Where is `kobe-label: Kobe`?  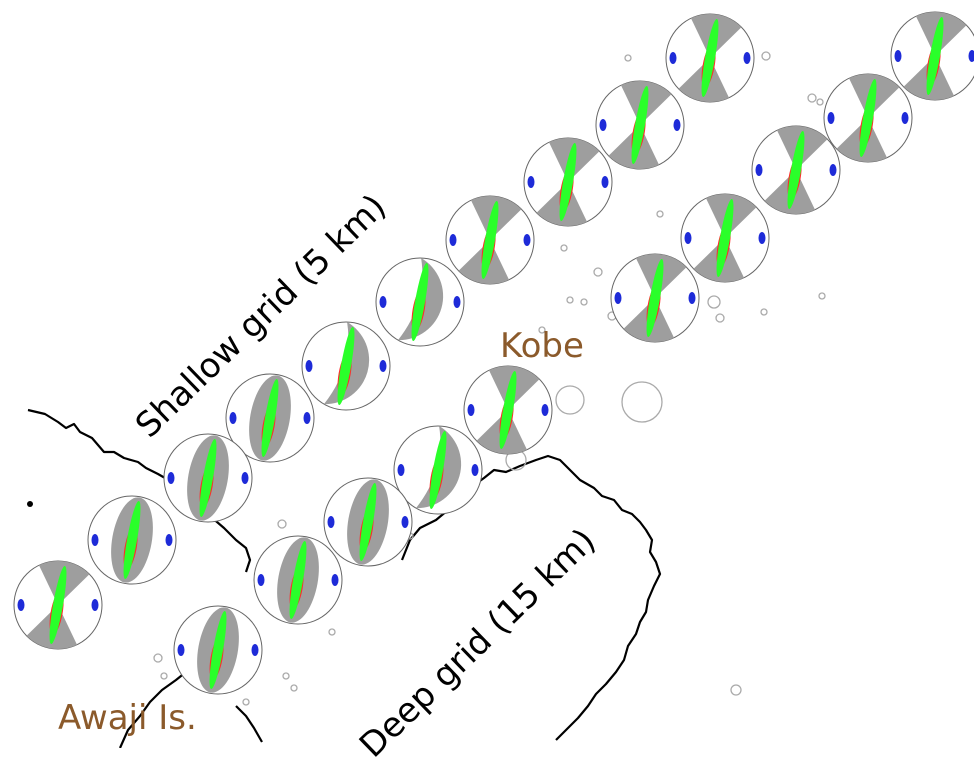
kobe-label: Kobe is located at coordinates (542, 346).